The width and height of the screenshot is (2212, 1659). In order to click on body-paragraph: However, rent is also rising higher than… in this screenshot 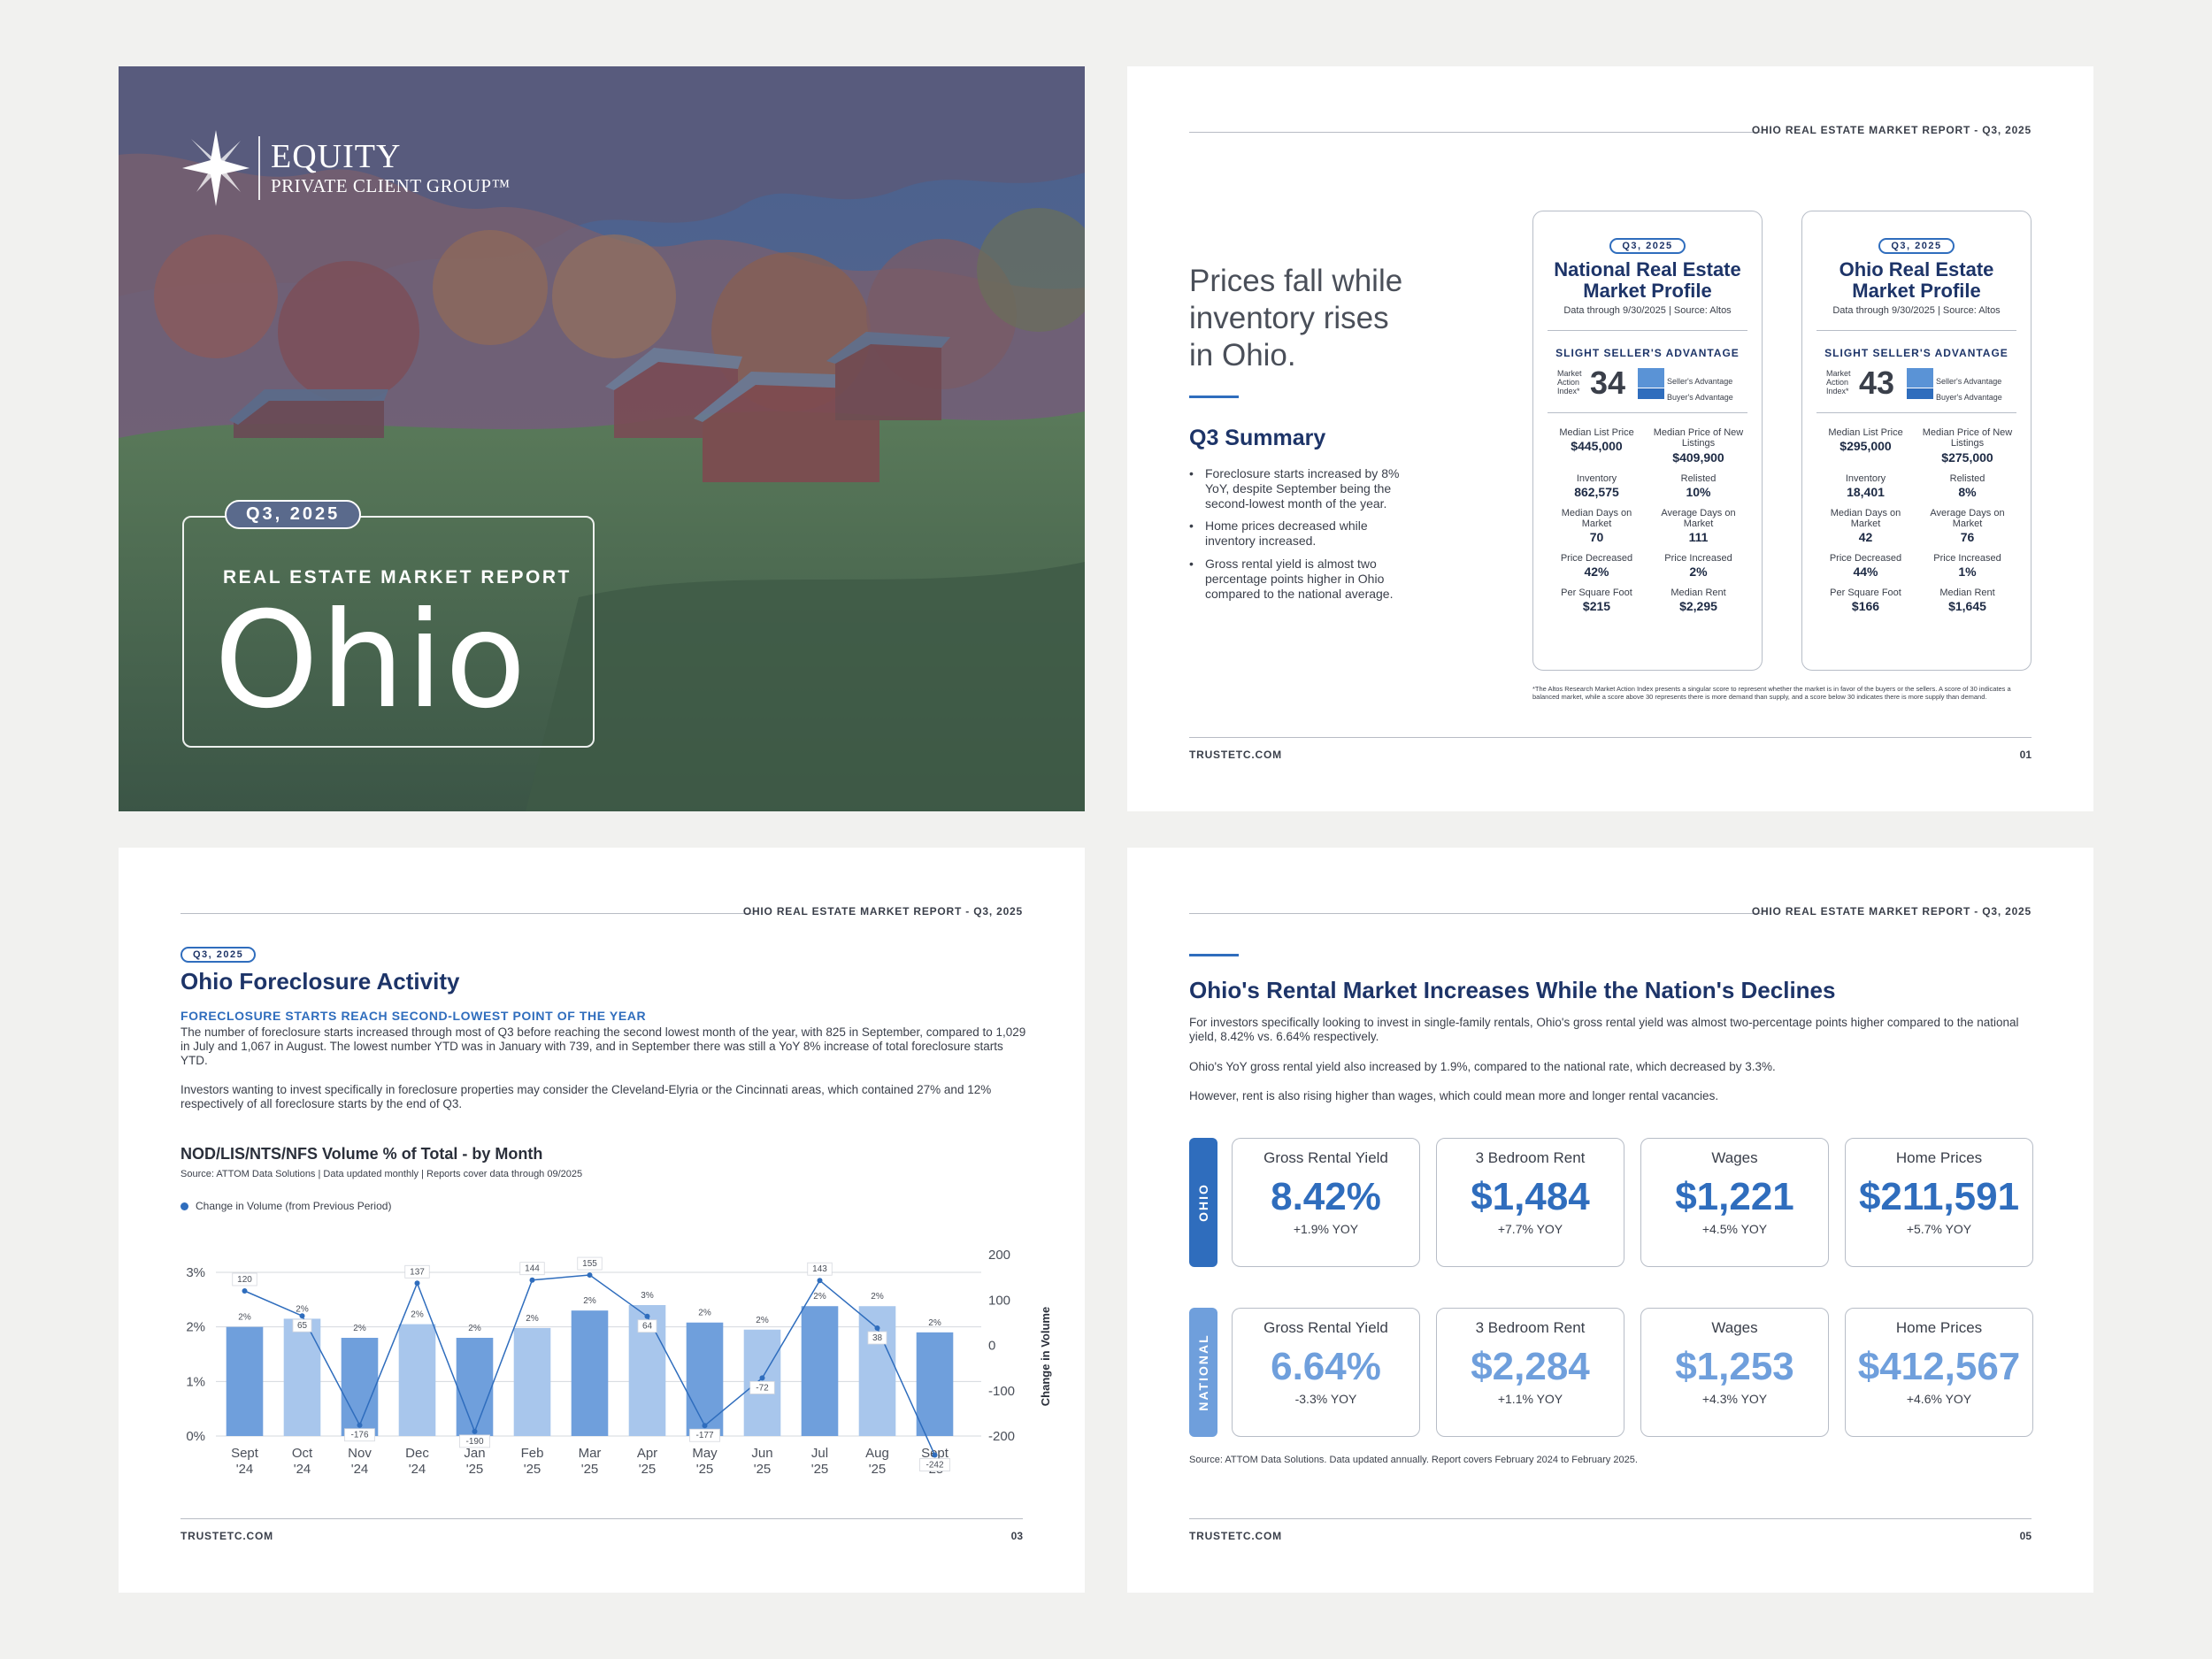, I will do `click(1454, 1096)`.